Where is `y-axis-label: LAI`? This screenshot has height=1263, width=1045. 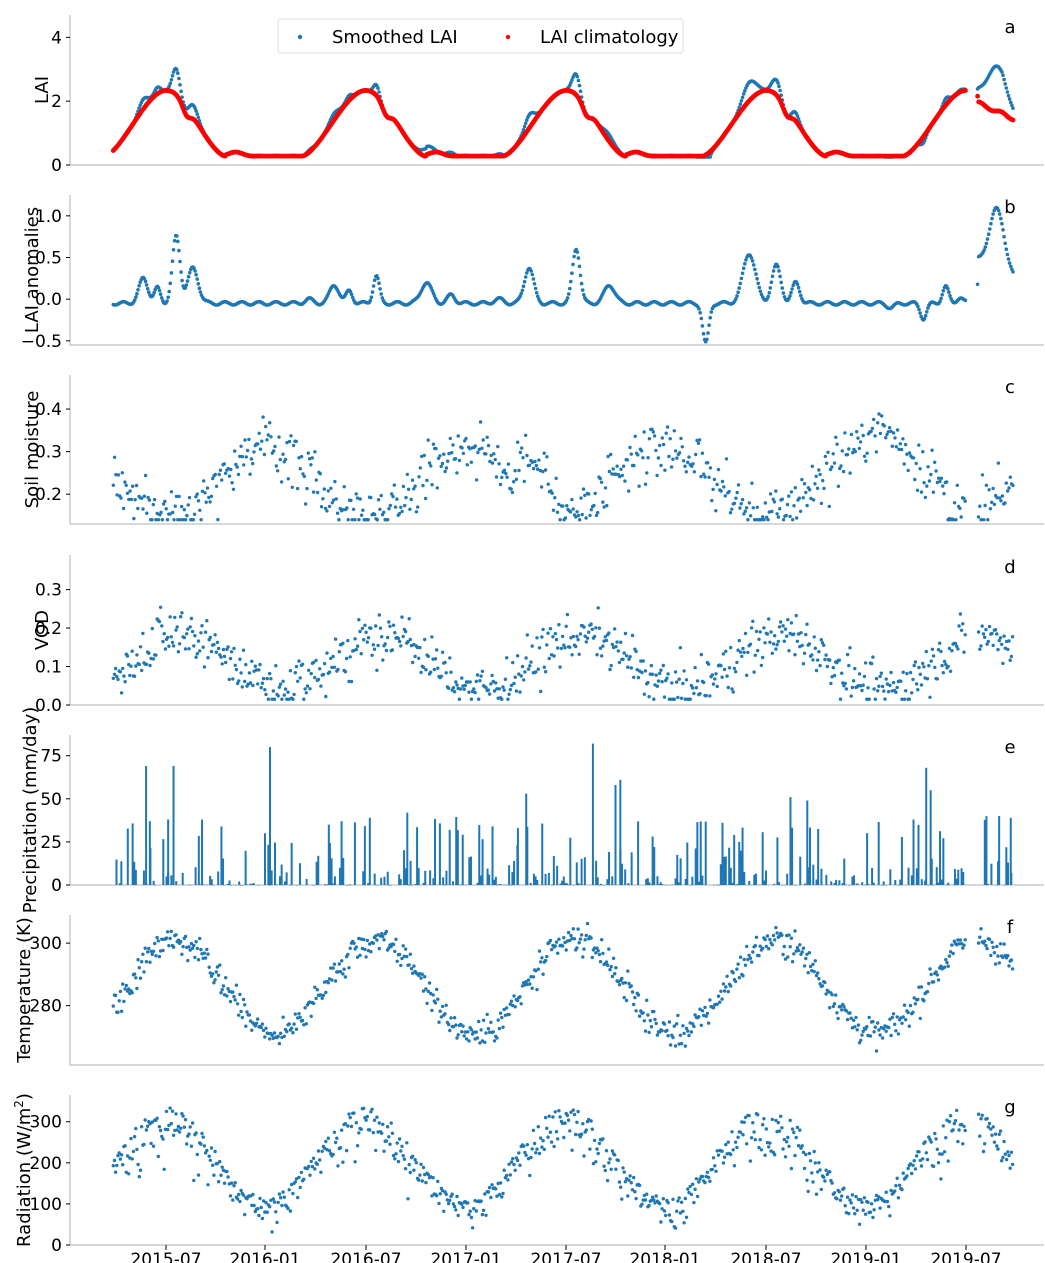
y-axis-label: LAI is located at coordinates (42, 90).